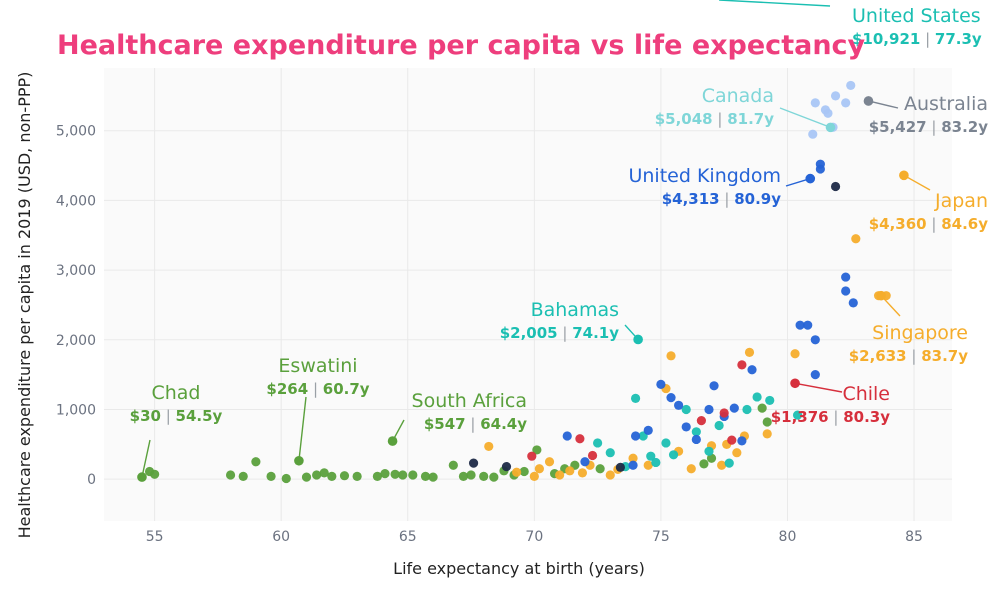 The image size is (1000, 600). What do you see at coordinates (175, 393) in the screenshot?
I see `label-name-chad: Chad` at bounding box center [175, 393].